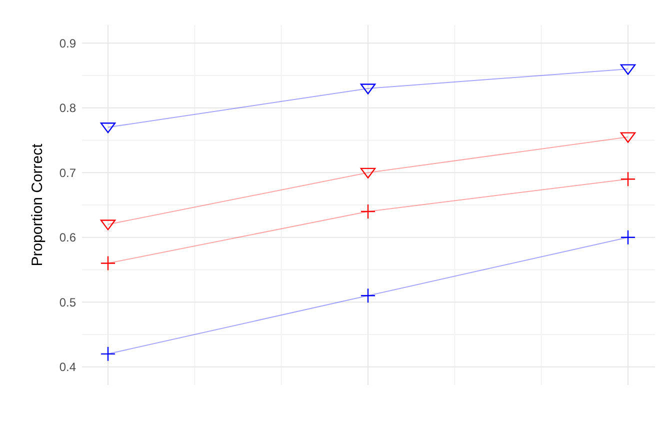 The width and height of the screenshot is (660, 425). I want to click on y-tick-label: 0.4, so click(67, 367).